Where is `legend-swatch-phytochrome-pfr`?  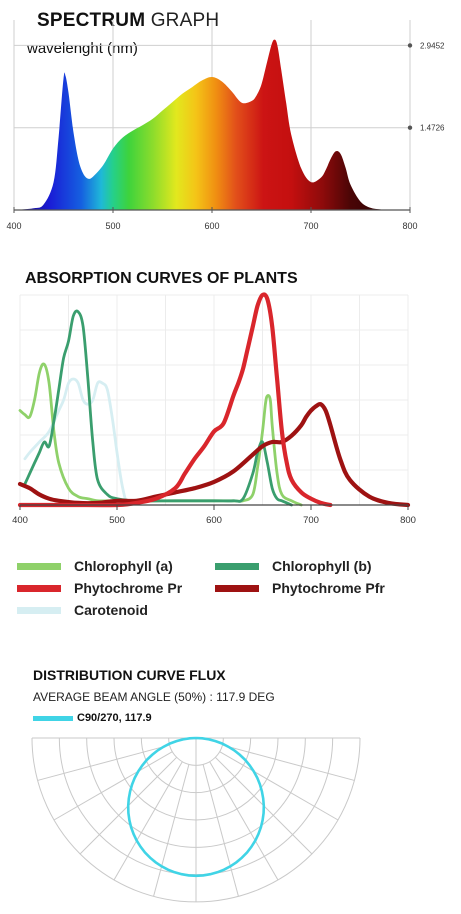 legend-swatch-phytochrome-pfr is located at coordinates (237, 588).